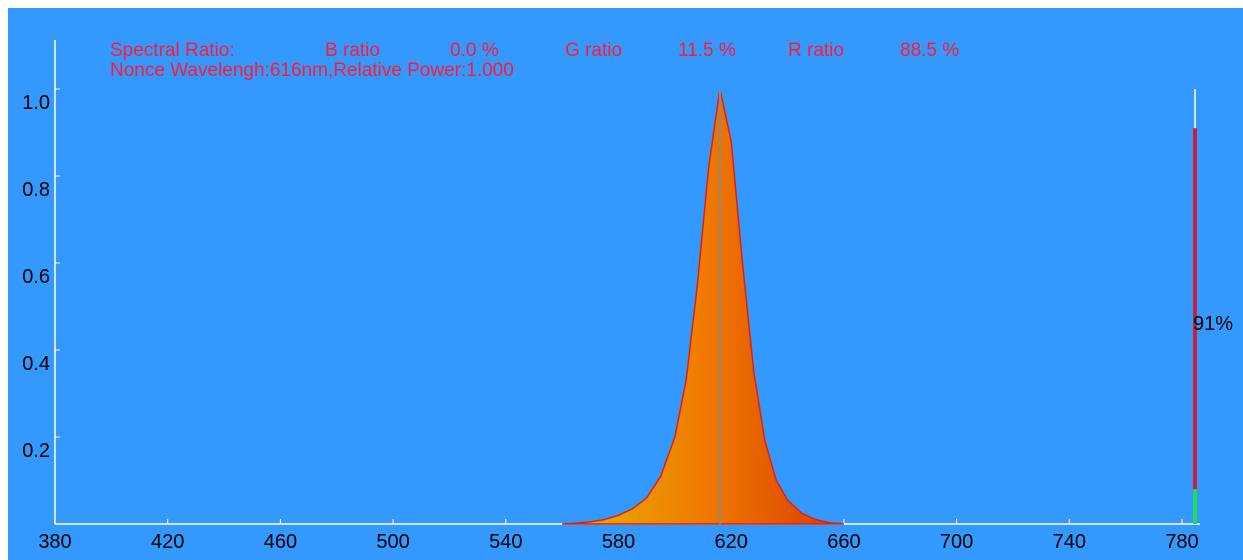  Describe the element at coordinates (36, 103) in the screenshot. I see `y-tick-label: 1.0` at that location.